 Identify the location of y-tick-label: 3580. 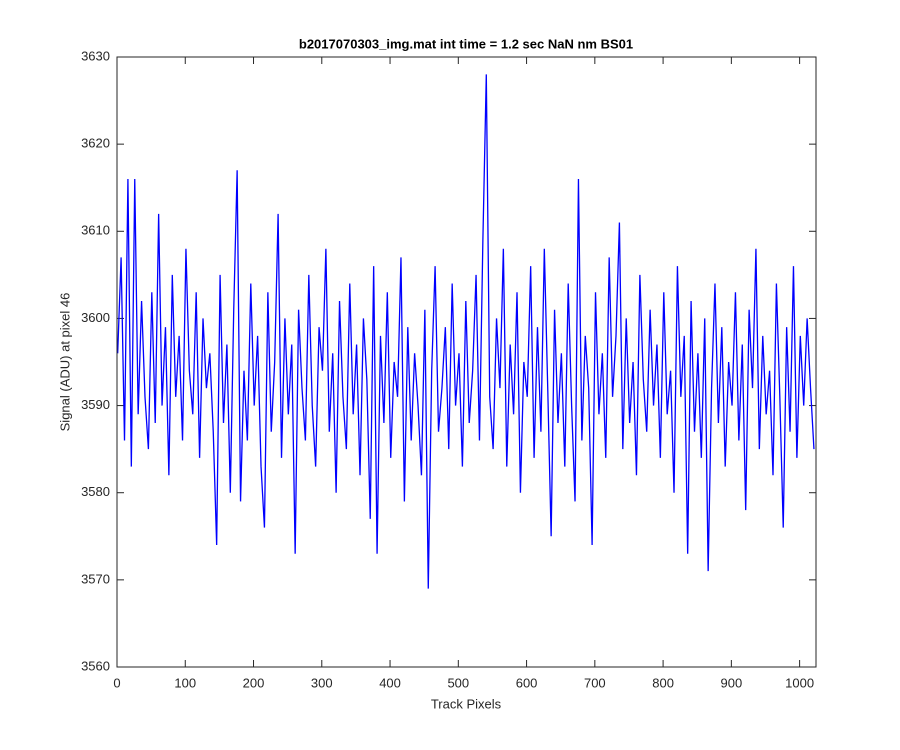
(95, 491).